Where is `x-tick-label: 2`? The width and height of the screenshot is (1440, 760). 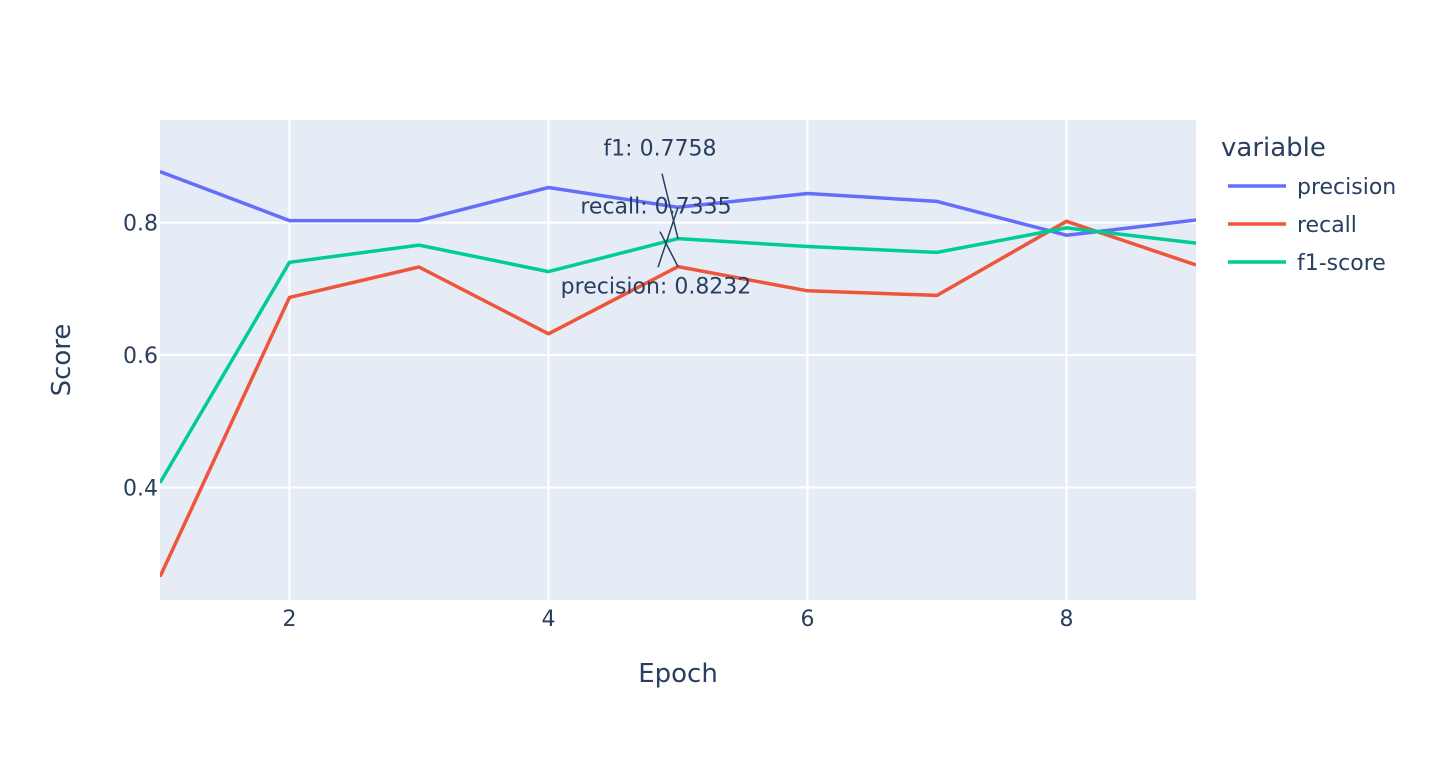
x-tick-label: 2 is located at coordinates (290, 619).